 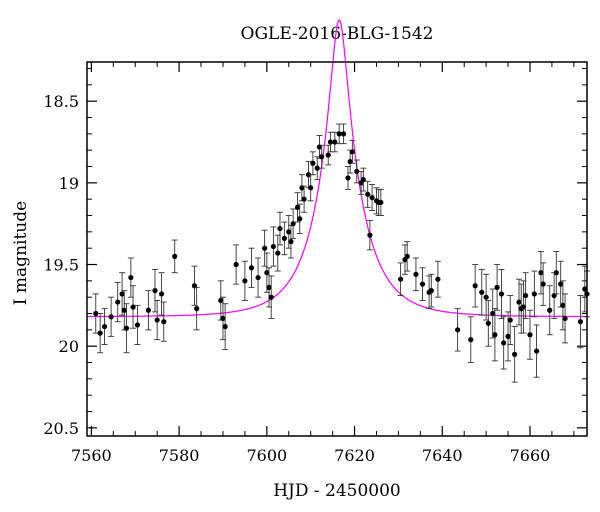 What do you see at coordinates (91, 455) in the screenshot?
I see `x-tick-label: 7560` at bounding box center [91, 455].